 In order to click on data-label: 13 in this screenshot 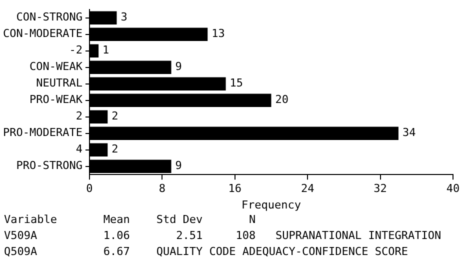, I will do `click(218, 33)`.